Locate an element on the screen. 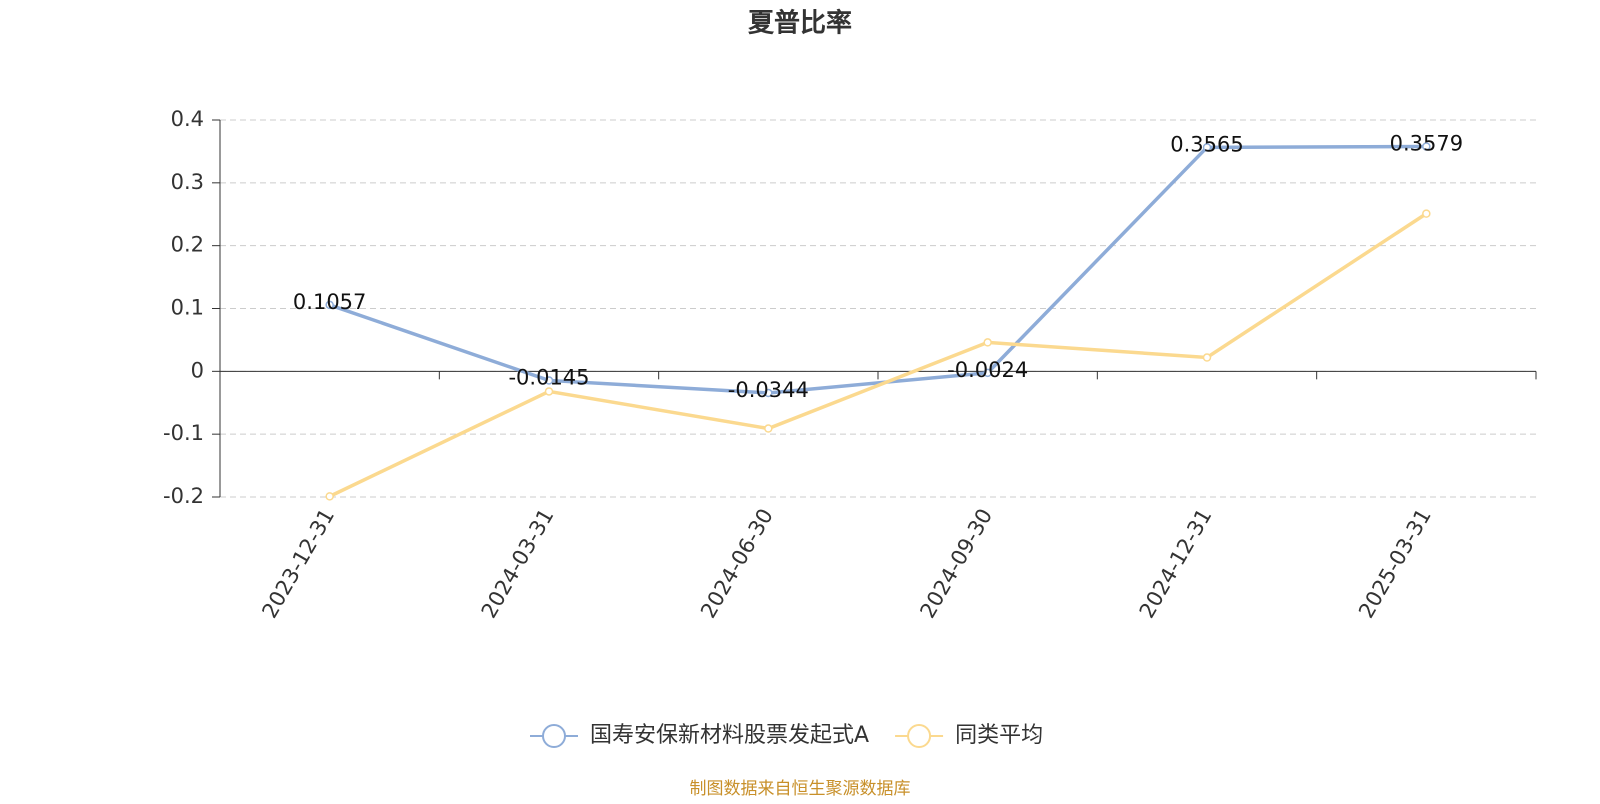 This screenshot has height=804, width=1600. y-tick-label: 0.1 is located at coordinates (187, 308).